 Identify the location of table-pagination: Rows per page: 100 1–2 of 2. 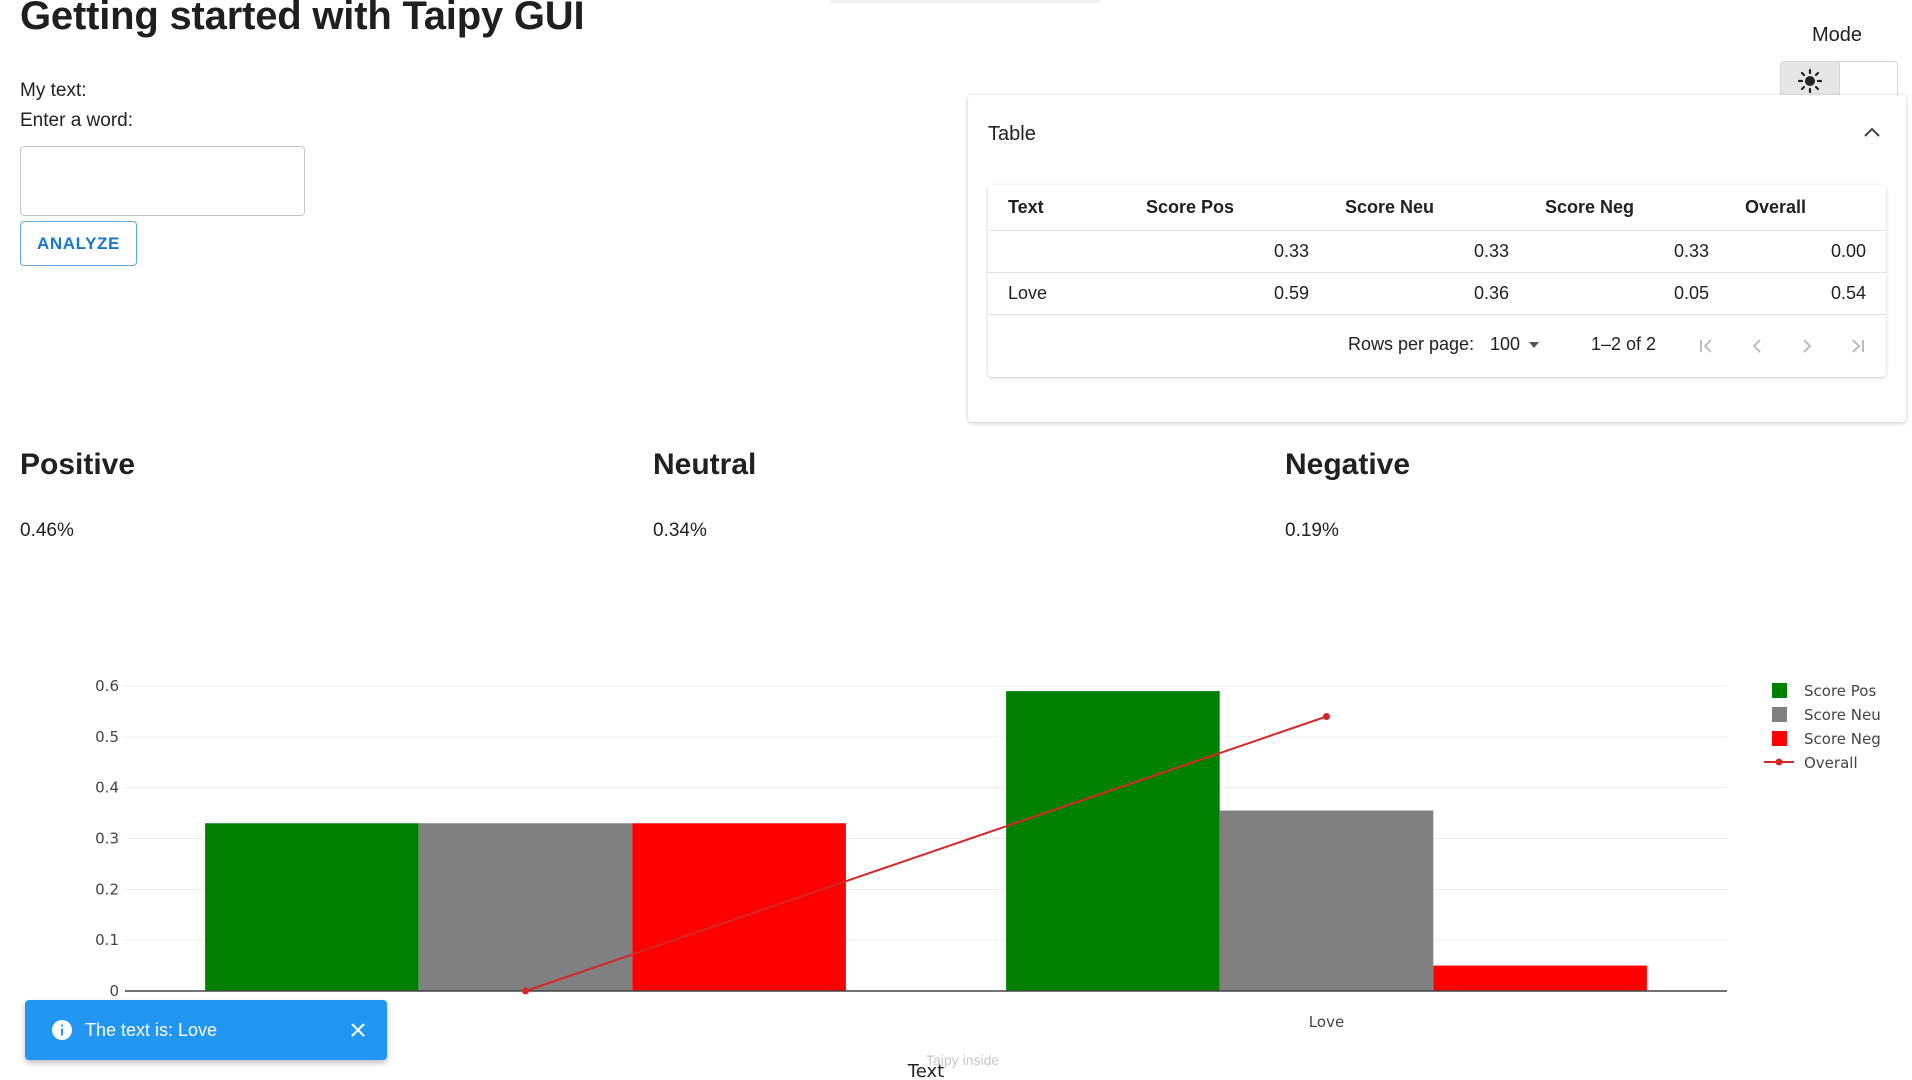
(1437, 346).